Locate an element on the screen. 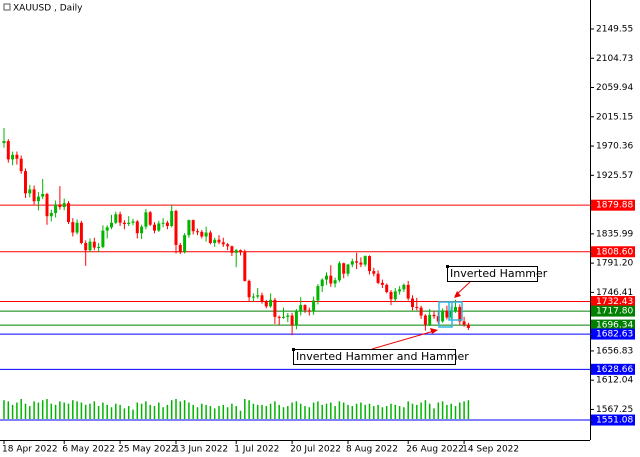  y-tick-label: 1970.36 is located at coordinates (614, 147).